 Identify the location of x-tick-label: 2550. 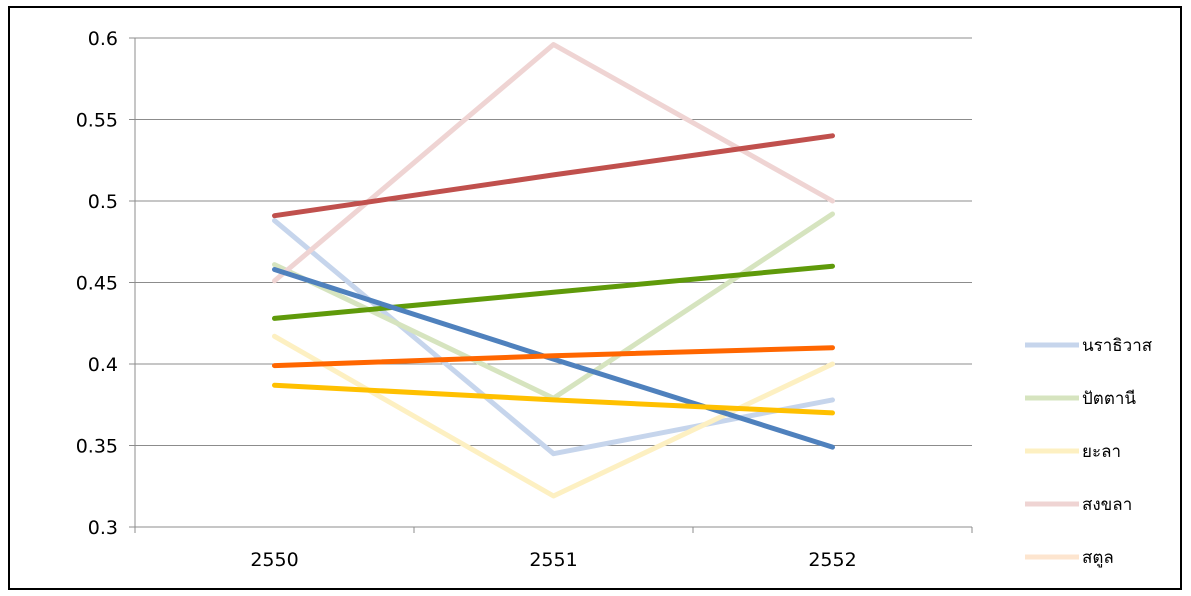
(274, 560).